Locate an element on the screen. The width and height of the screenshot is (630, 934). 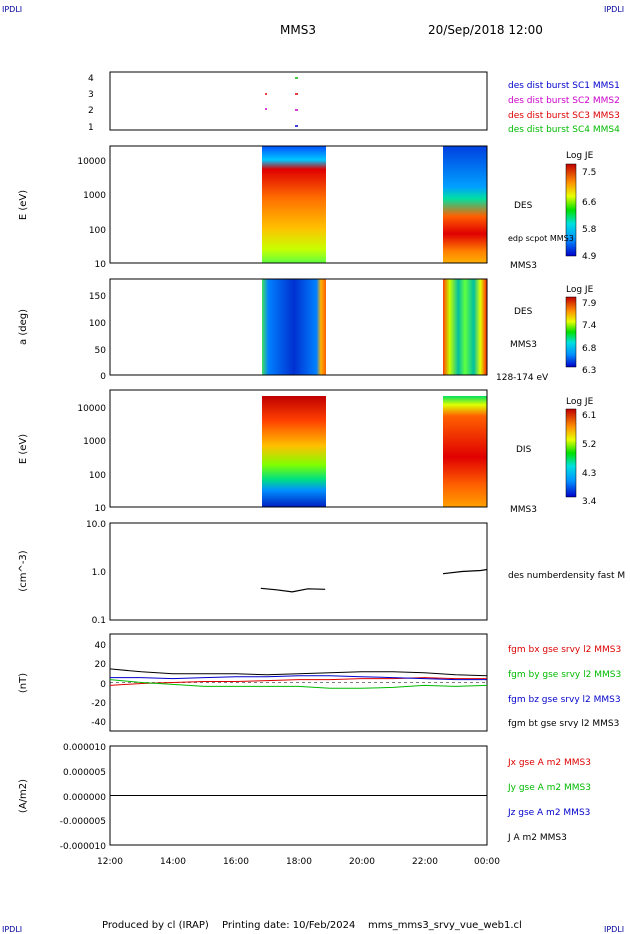
current-legend-jz: Jz gse A m2 MMS3 is located at coordinates (548, 813).